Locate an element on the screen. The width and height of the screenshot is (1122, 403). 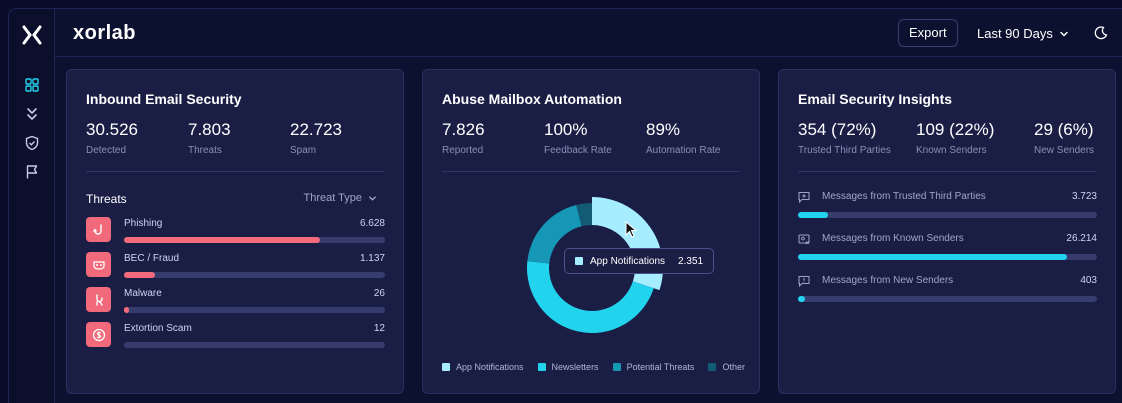
stat-threats: 7.803 Threats is located at coordinates (209, 138).